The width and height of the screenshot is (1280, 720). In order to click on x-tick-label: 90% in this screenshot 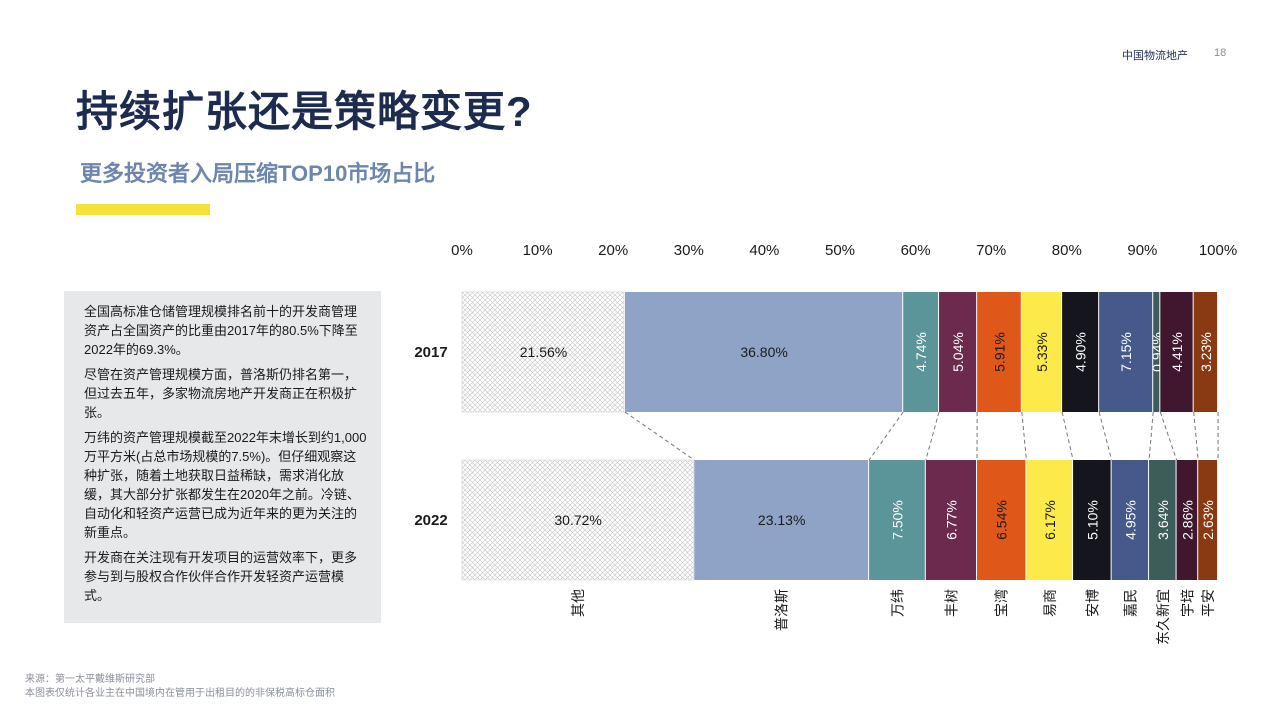, I will do `click(1142, 250)`.